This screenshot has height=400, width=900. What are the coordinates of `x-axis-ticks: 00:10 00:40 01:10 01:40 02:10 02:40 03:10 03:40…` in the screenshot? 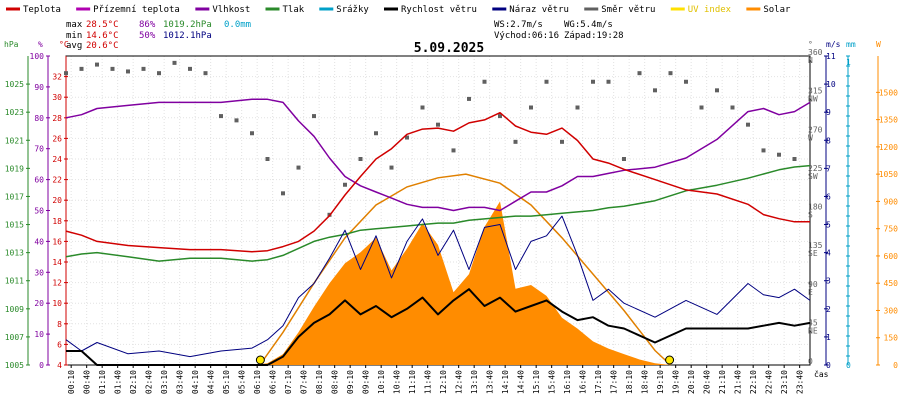 It's located at (436, 379).